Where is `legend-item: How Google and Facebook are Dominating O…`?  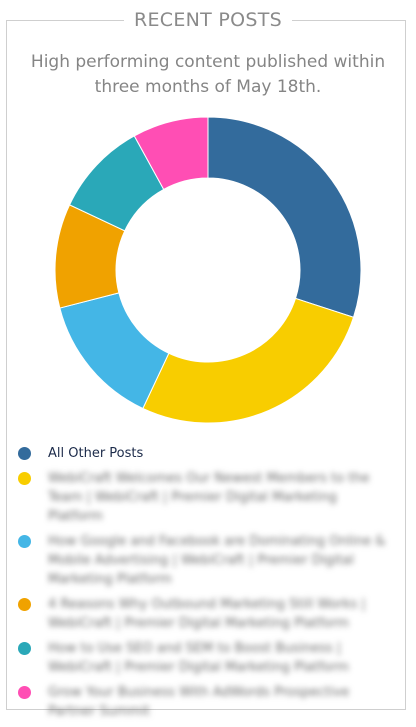 legend-item: How Google and Facebook are Dominating O… is located at coordinates (202, 560).